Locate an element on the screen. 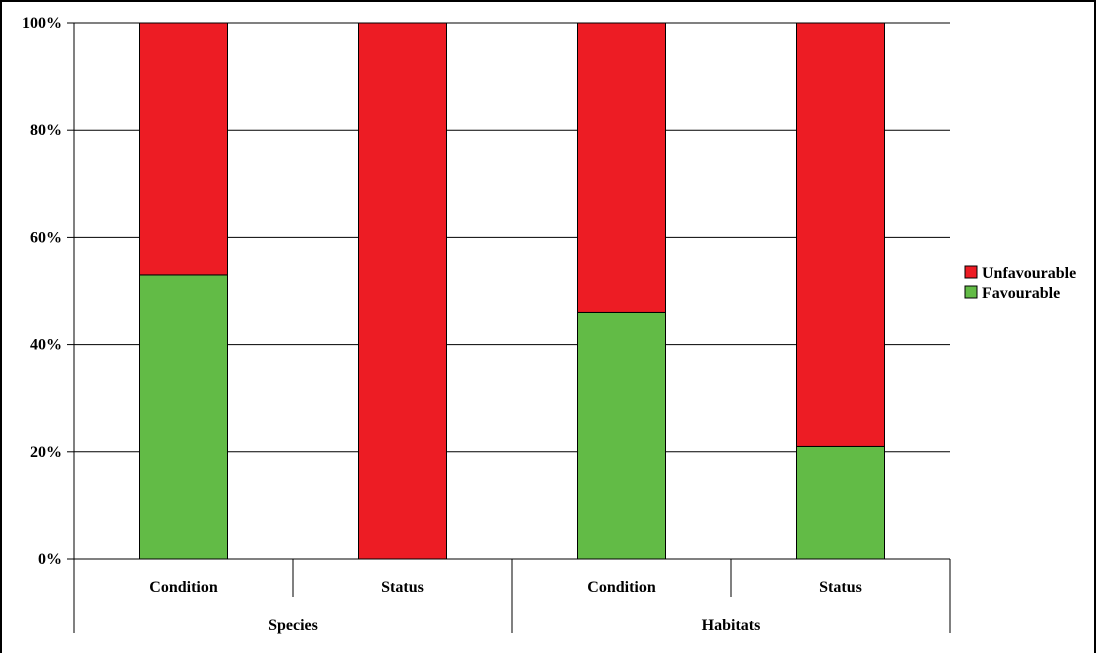  group-label: Species is located at coordinates (293, 625).